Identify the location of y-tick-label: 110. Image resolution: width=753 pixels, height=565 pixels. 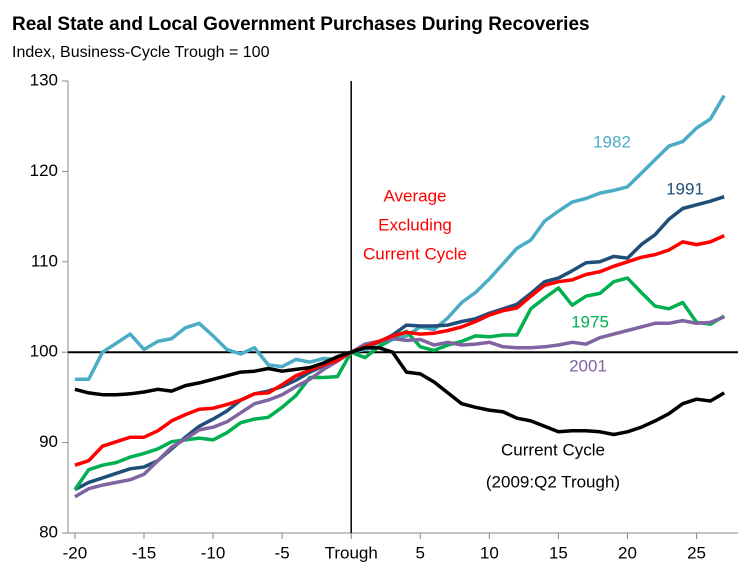
(44, 260).